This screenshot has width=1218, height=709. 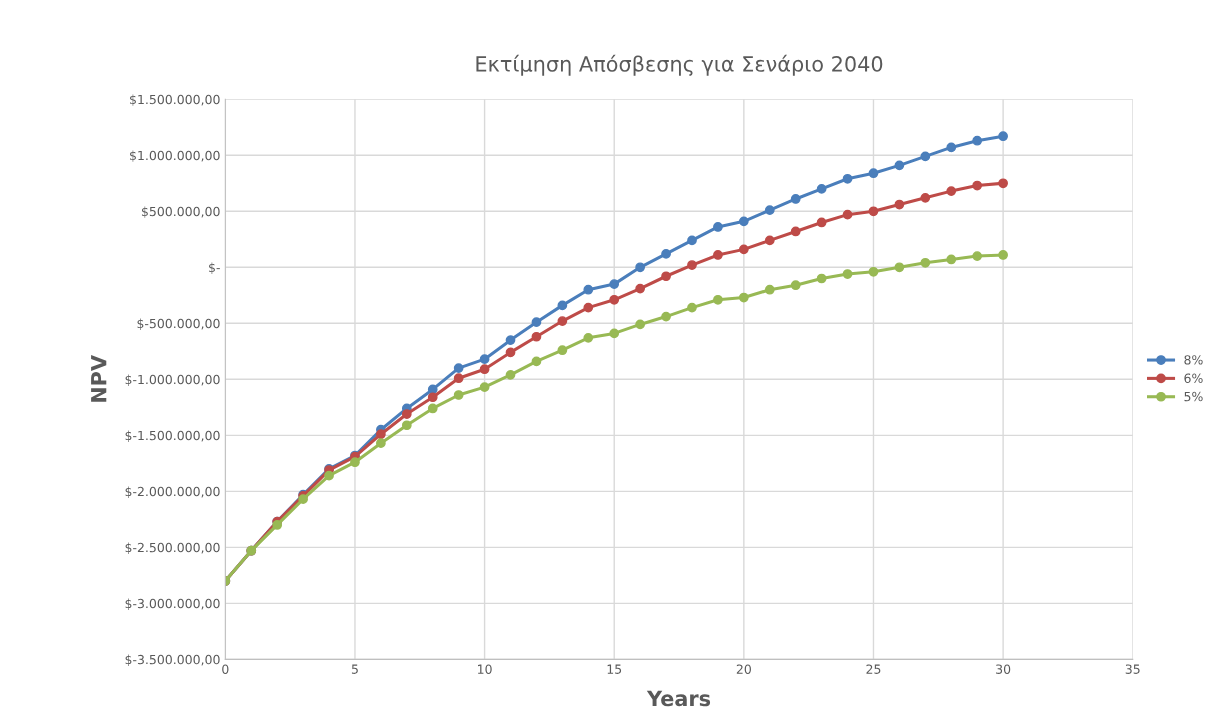 I want to click on x-tick-label: 20, so click(x=743, y=669).